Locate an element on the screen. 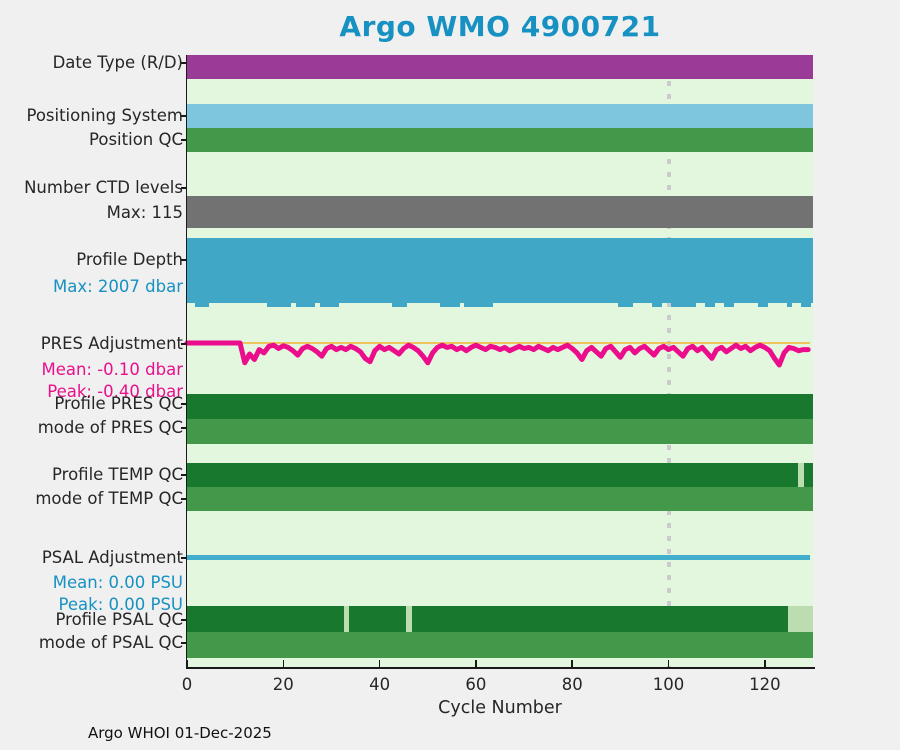  row-label-mode-pres-qc: mode of PRES QC is located at coordinates (110, 427).